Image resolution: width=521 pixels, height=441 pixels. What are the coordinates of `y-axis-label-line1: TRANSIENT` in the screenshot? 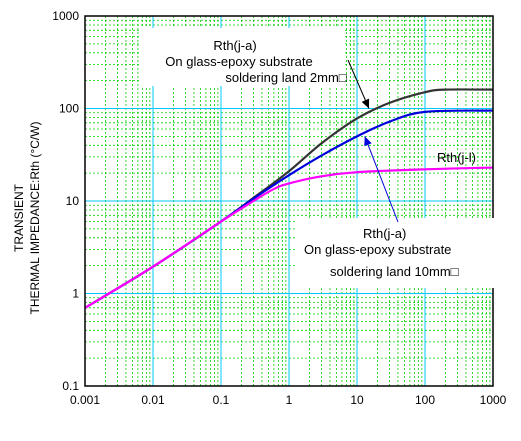 It's located at (19, 217).